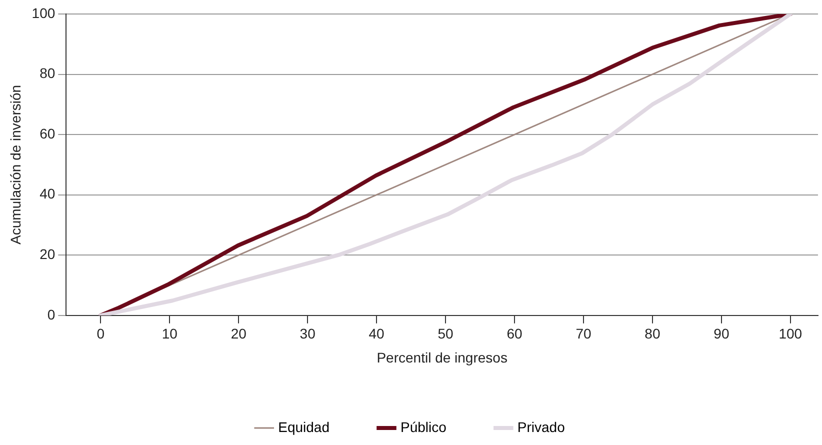 The image size is (822, 445). I want to click on y-tick-label: 40, so click(48, 194).